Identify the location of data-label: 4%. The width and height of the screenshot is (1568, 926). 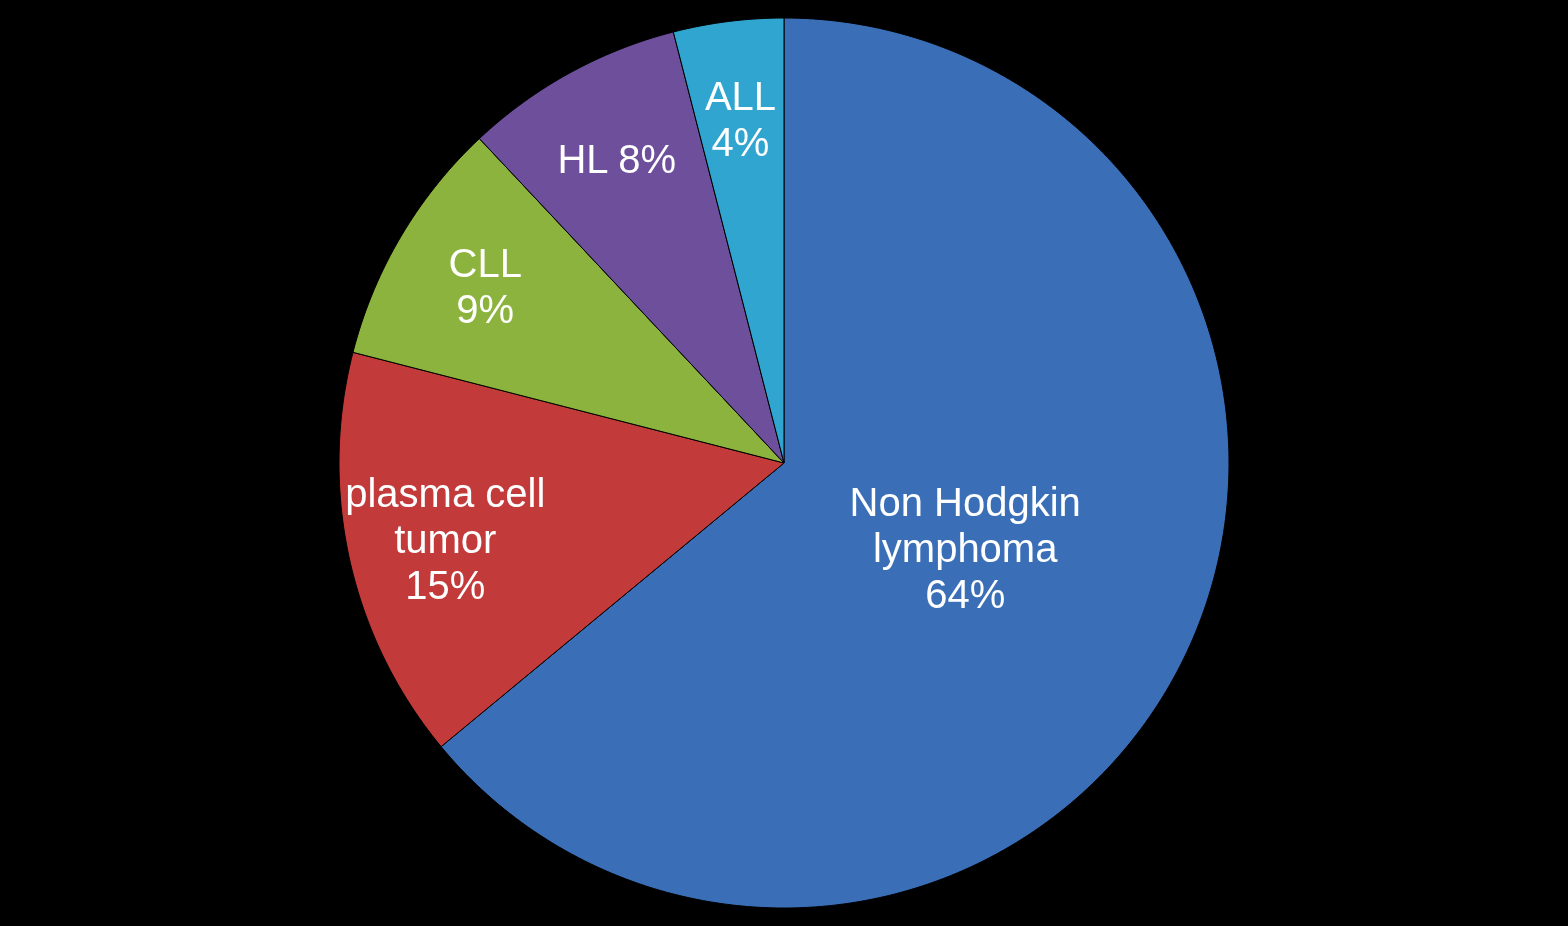
(740, 141).